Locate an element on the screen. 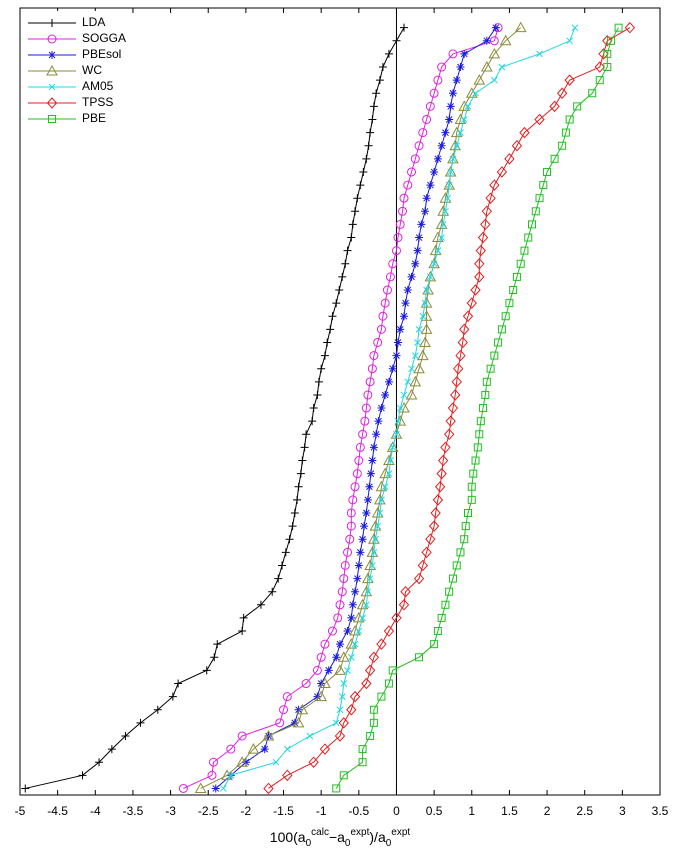  legend-label: LDA is located at coordinates (93, 22).